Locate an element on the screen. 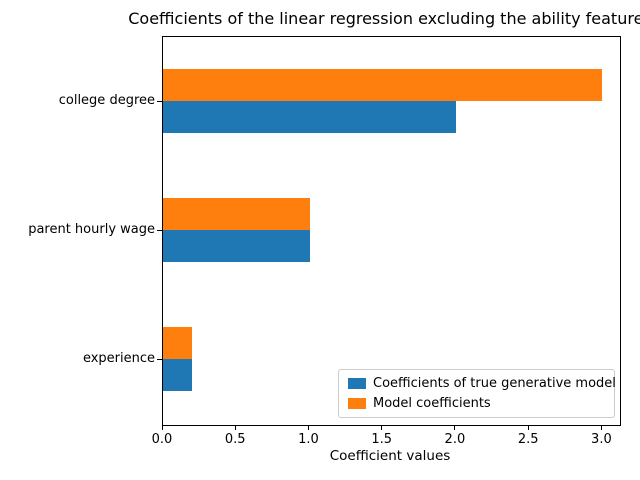 The height and width of the screenshot is (480, 640). bar-true-generative-model-college-degree is located at coordinates (309, 117).